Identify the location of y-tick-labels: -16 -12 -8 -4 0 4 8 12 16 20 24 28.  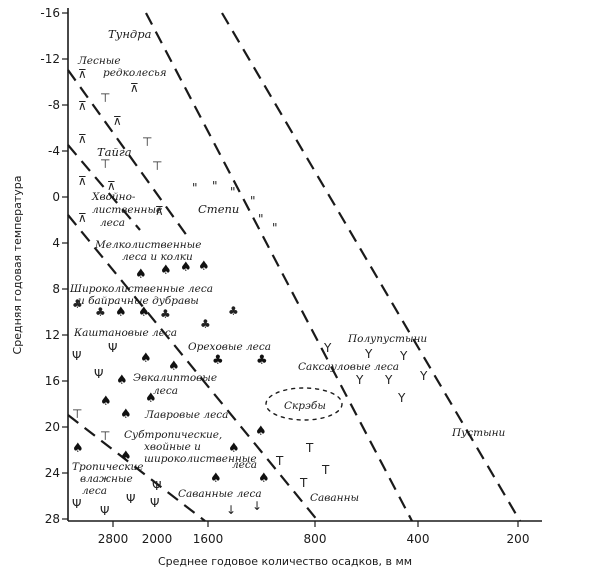
(50, 266).